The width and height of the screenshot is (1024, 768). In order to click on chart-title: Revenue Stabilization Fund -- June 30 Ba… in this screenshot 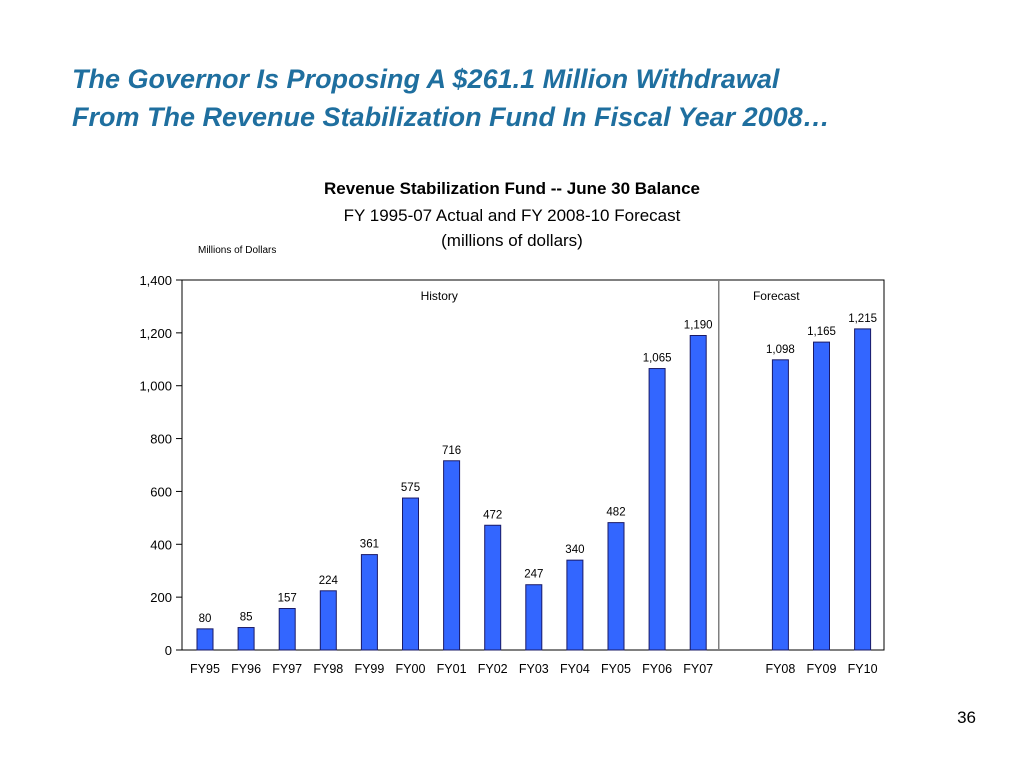, I will do `click(512, 188)`.